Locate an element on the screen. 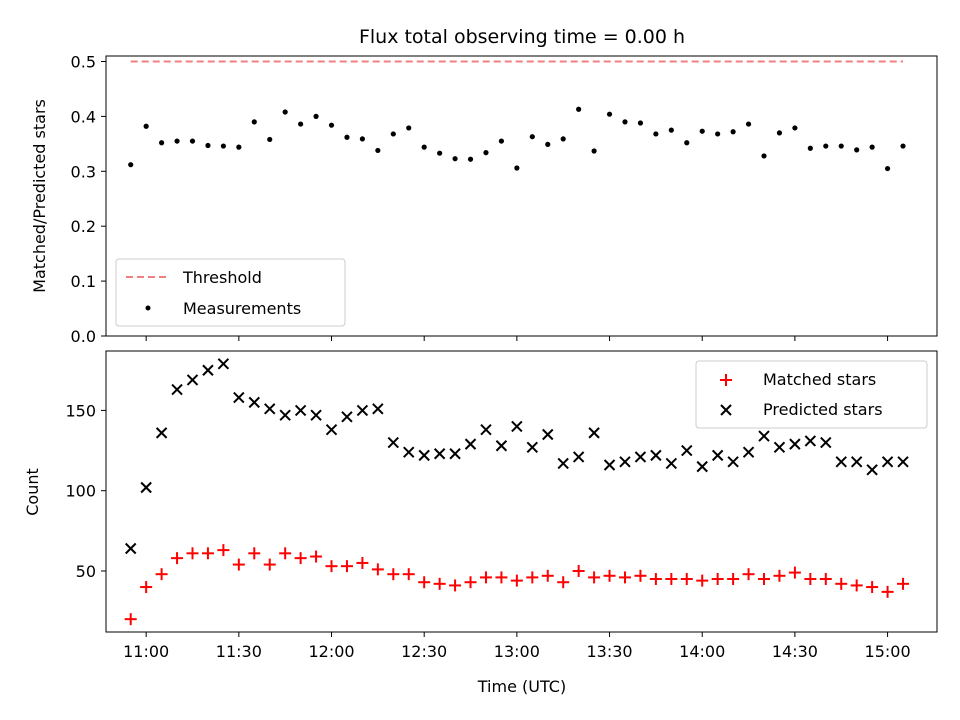 This screenshot has height=720, width=960. x-tick-label: 11:00 is located at coordinates (146, 651).